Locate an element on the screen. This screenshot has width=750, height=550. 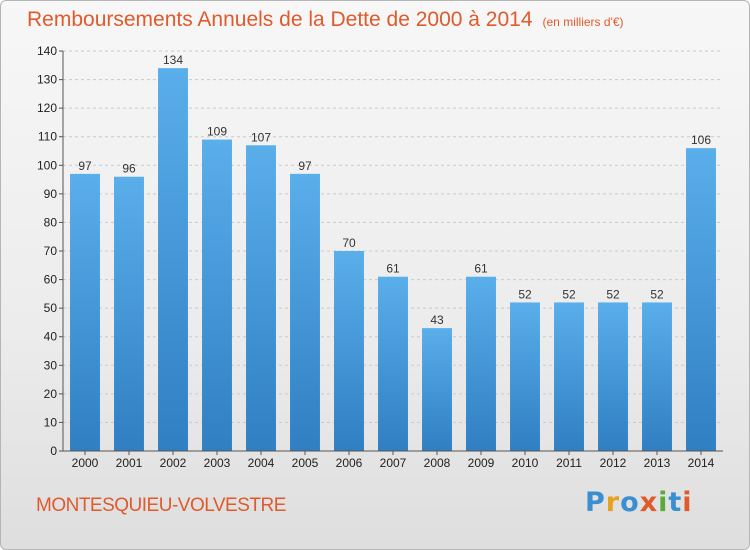
x-tick-label: 2011 is located at coordinates (569, 463).